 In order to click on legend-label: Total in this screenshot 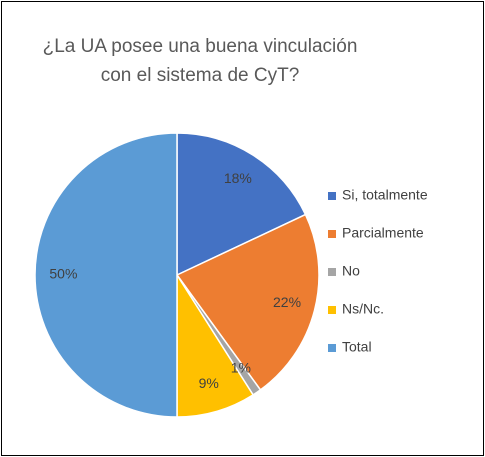, I will do `click(357, 347)`.